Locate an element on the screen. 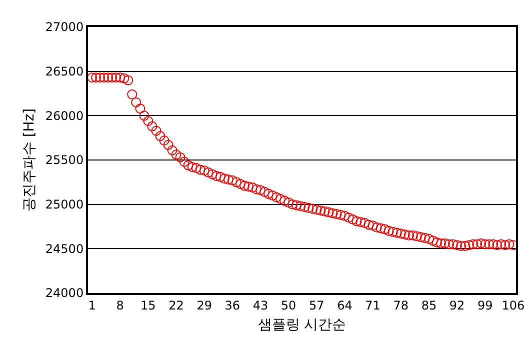 The width and height of the screenshot is (532, 359). x-tick-label: 71 is located at coordinates (372, 305).